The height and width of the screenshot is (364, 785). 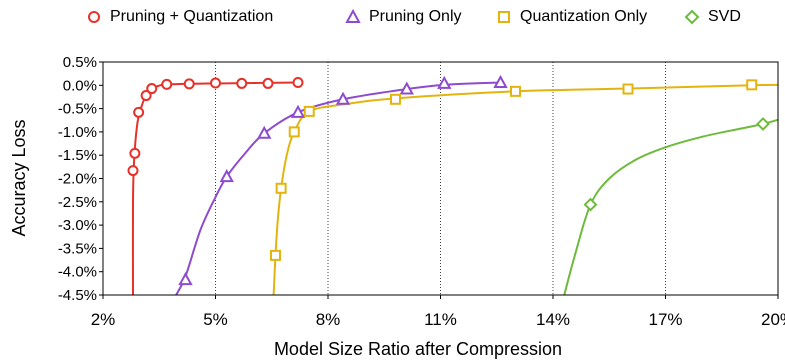 I want to click on legend-item-pruning-only: Pruning Only, so click(x=403, y=17).